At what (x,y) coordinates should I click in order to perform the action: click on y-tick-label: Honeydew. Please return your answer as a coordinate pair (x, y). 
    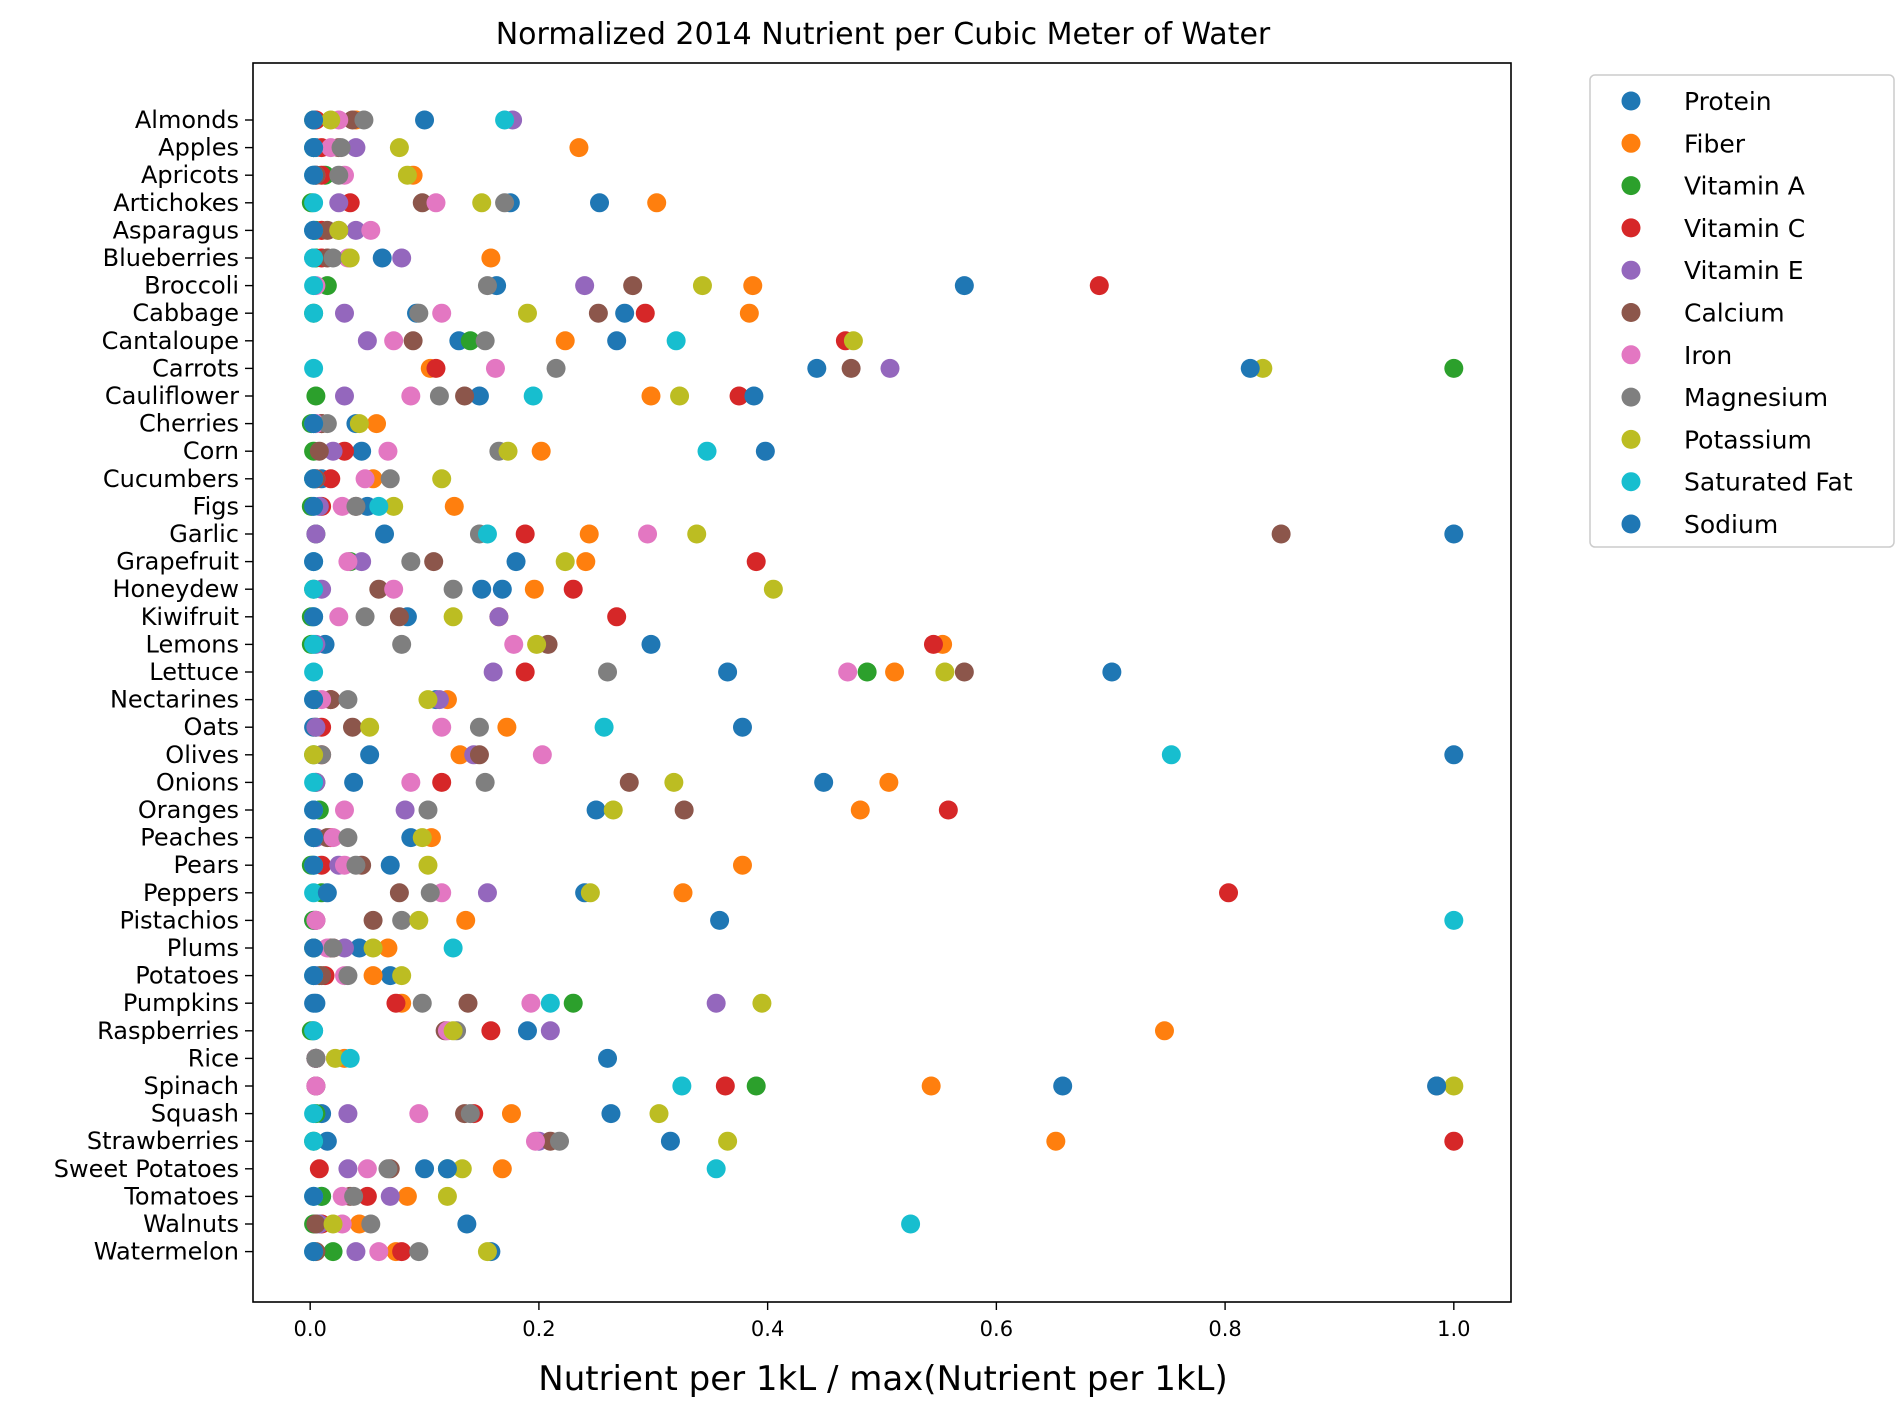
    Looking at the image, I should click on (175, 589).